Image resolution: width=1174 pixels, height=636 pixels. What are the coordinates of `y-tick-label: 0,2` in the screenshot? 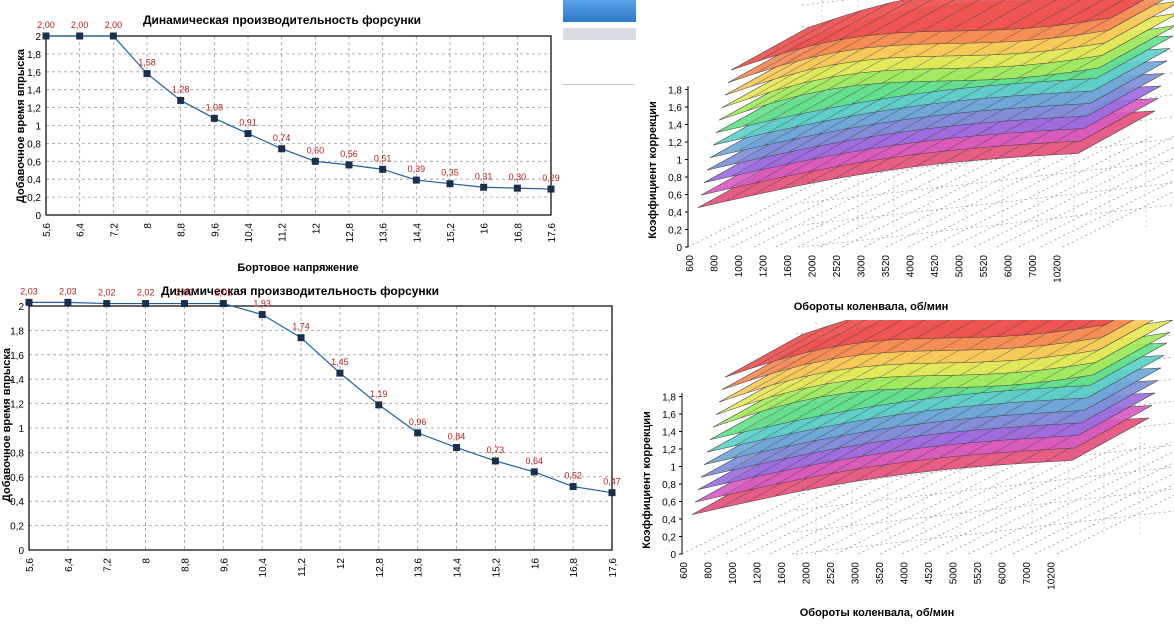 It's located at (675, 231).